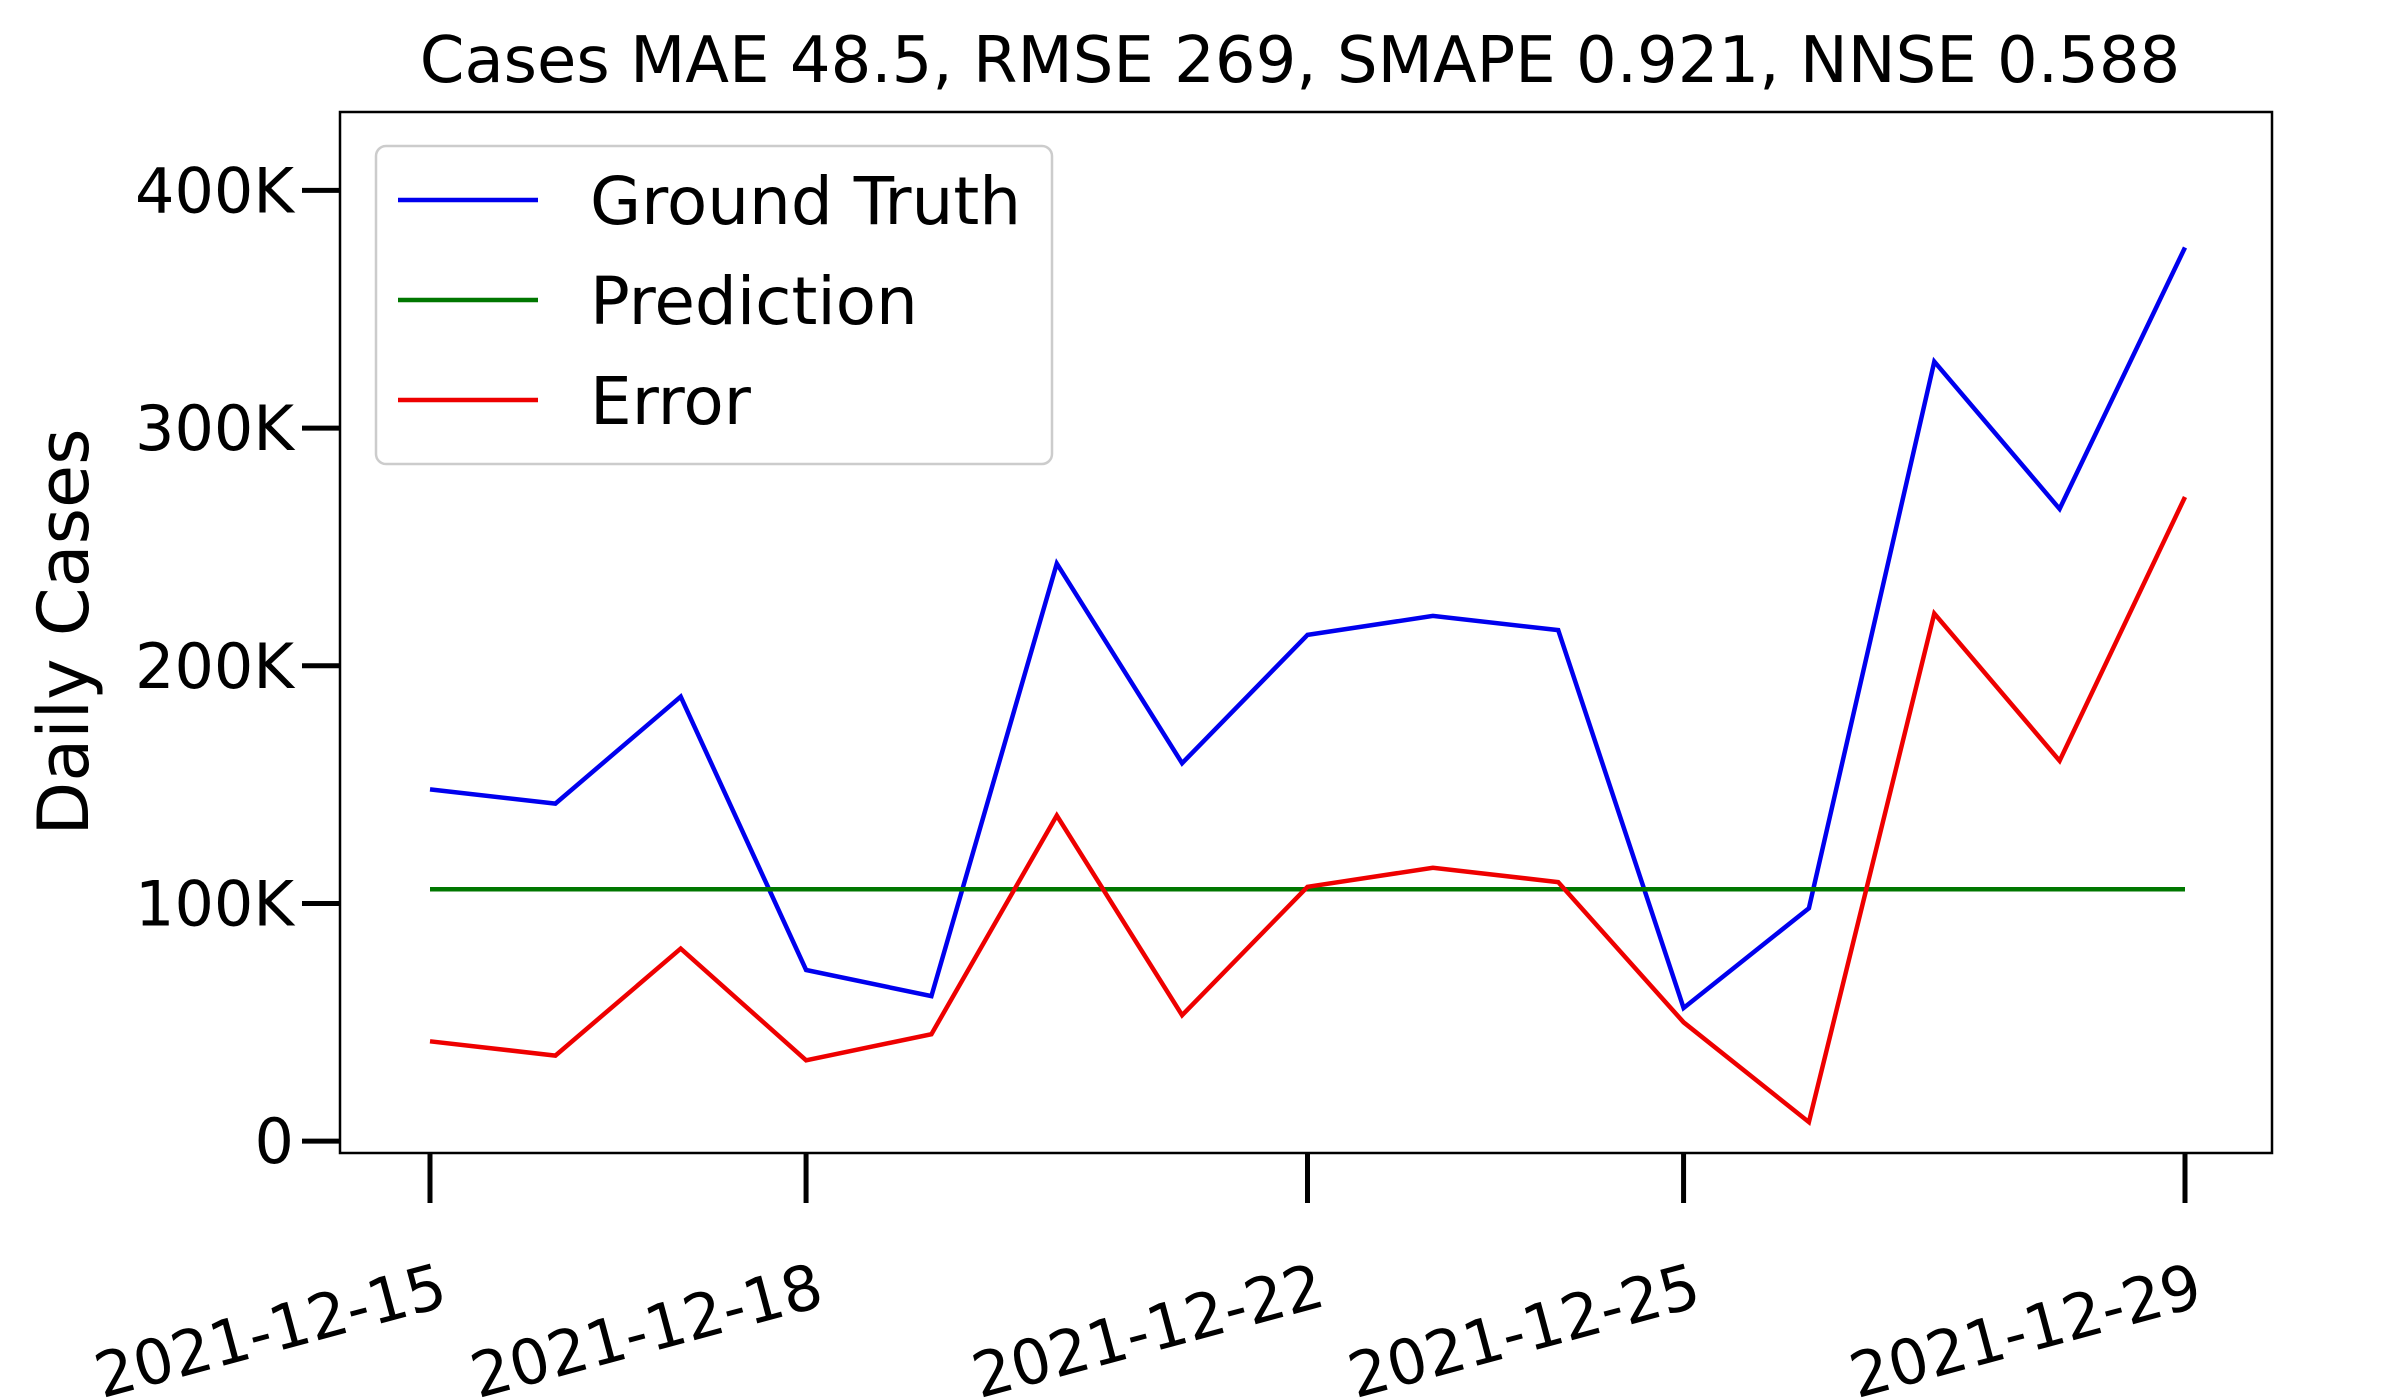 This screenshot has width=2400, height=1400. What do you see at coordinates (270, 1324) in the screenshot?
I see `x-tick-label: 2021-12-15` at bounding box center [270, 1324].